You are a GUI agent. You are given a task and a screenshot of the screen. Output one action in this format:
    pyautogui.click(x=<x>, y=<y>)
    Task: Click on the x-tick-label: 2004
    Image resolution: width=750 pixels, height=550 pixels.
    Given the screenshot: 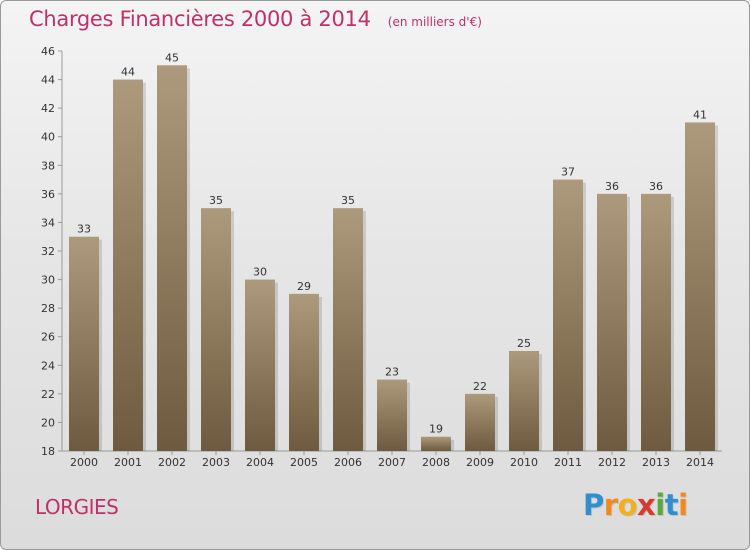 What is the action you would take?
    pyautogui.click(x=260, y=462)
    